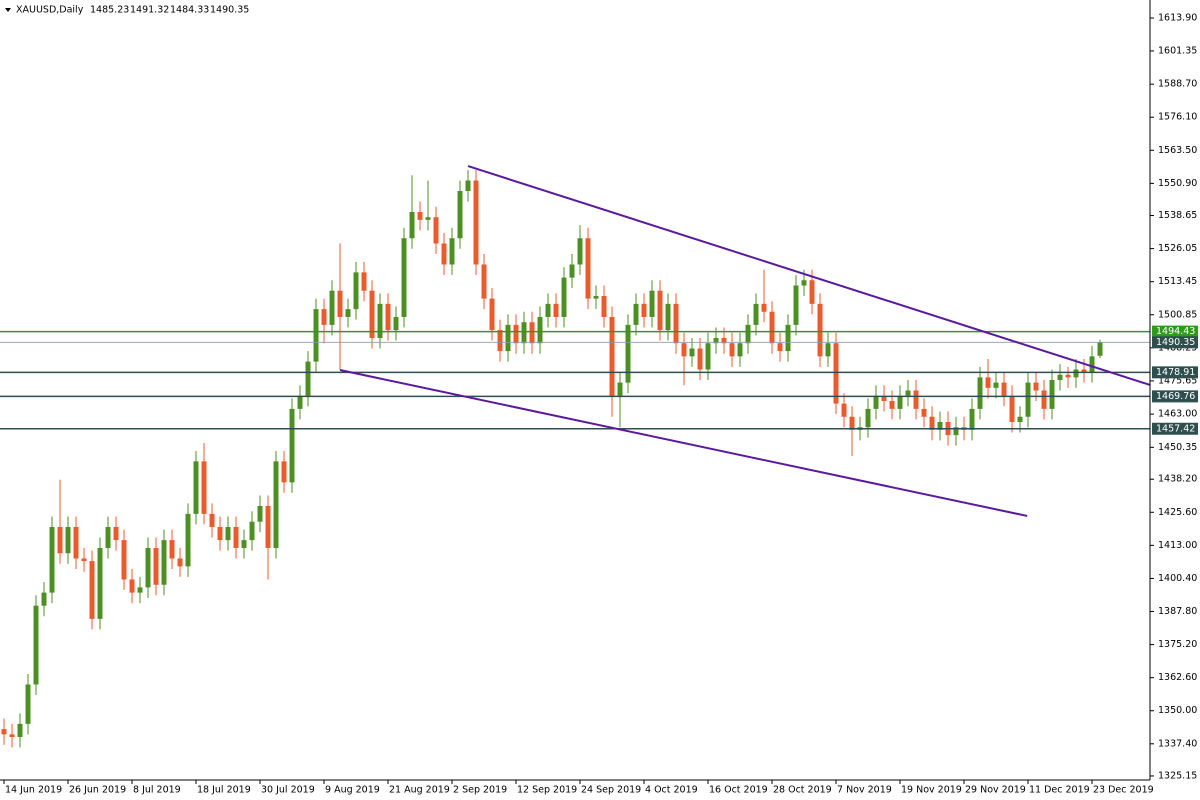 The height and width of the screenshot is (800, 1200). Describe the element at coordinates (1177, 183) in the screenshot. I see `y-tick-label: 1550.90` at that location.